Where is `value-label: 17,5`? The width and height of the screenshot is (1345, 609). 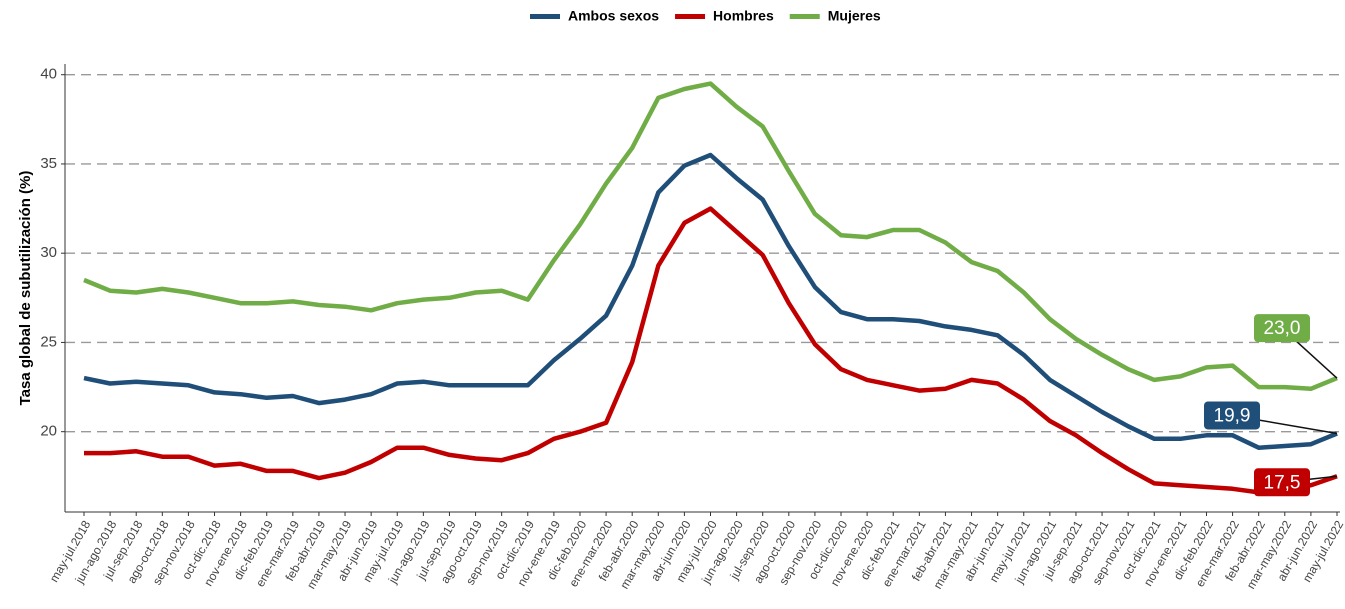 value-label: 17,5 is located at coordinates (1282, 482).